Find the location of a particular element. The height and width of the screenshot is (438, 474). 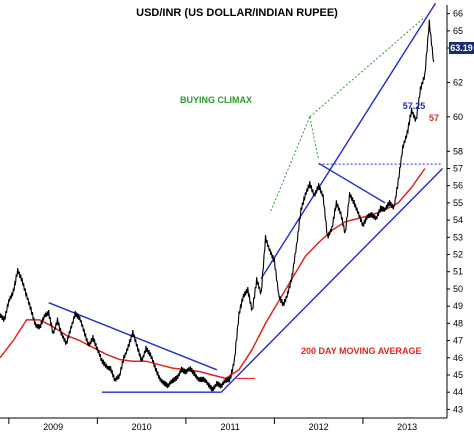

y-tick-label: 53 is located at coordinates (458, 237).